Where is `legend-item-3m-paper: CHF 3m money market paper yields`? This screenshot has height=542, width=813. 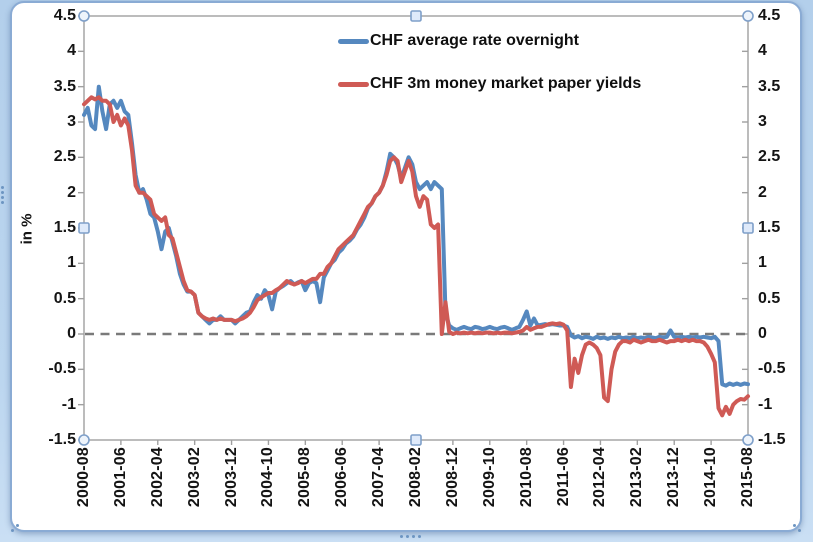 legend-item-3m-paper: CHF 3m money market paper yields is located at coordinates (489, 84).